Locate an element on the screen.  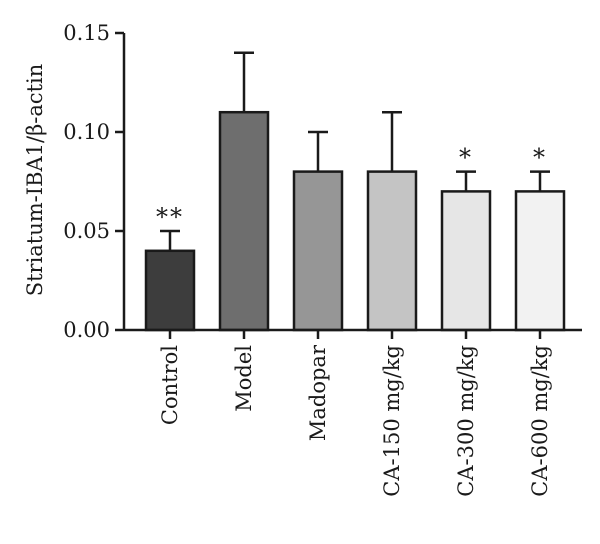
x-category-label: Control is located at coordinates (170, 385).